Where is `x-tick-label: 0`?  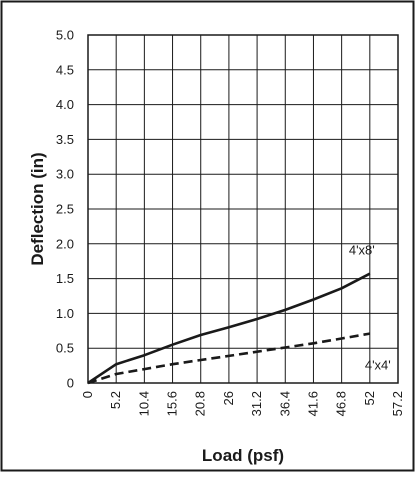 x-tick-label: 0 is located at coordinates (87, 394).